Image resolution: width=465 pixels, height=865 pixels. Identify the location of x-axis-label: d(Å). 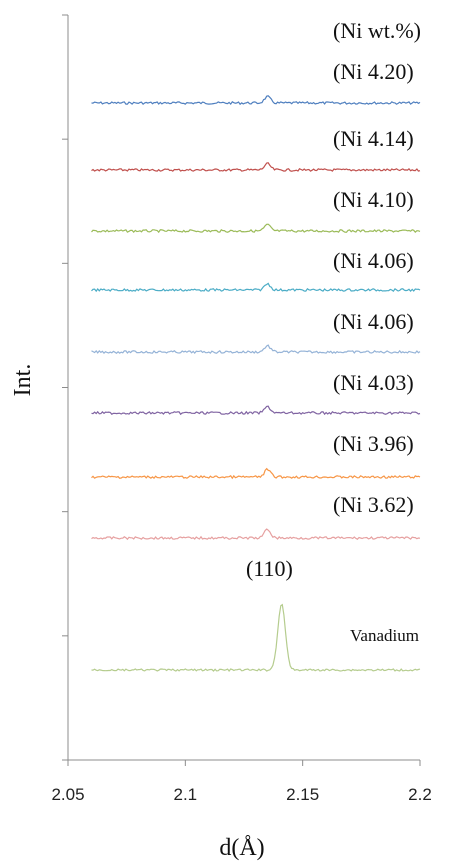
(241, 848).